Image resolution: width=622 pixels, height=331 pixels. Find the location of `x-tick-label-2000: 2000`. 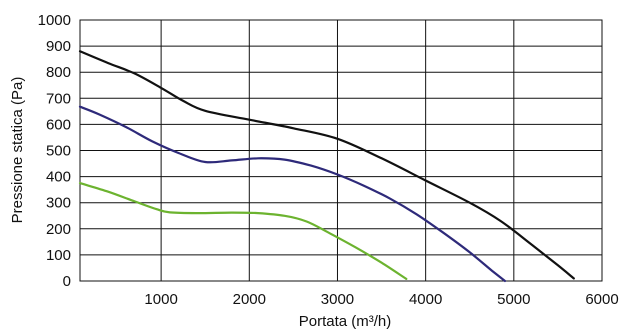

x-tick-label-2000: 2000 is located at coordinates (249, 299).